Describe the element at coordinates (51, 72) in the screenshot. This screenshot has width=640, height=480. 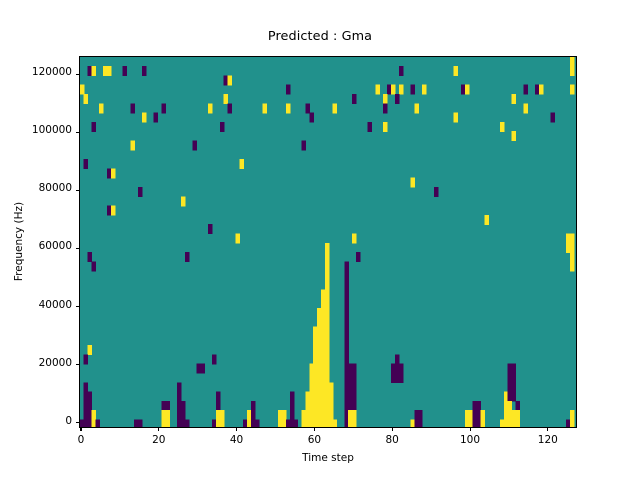
I see `y-tick-label: 120000` at that location.